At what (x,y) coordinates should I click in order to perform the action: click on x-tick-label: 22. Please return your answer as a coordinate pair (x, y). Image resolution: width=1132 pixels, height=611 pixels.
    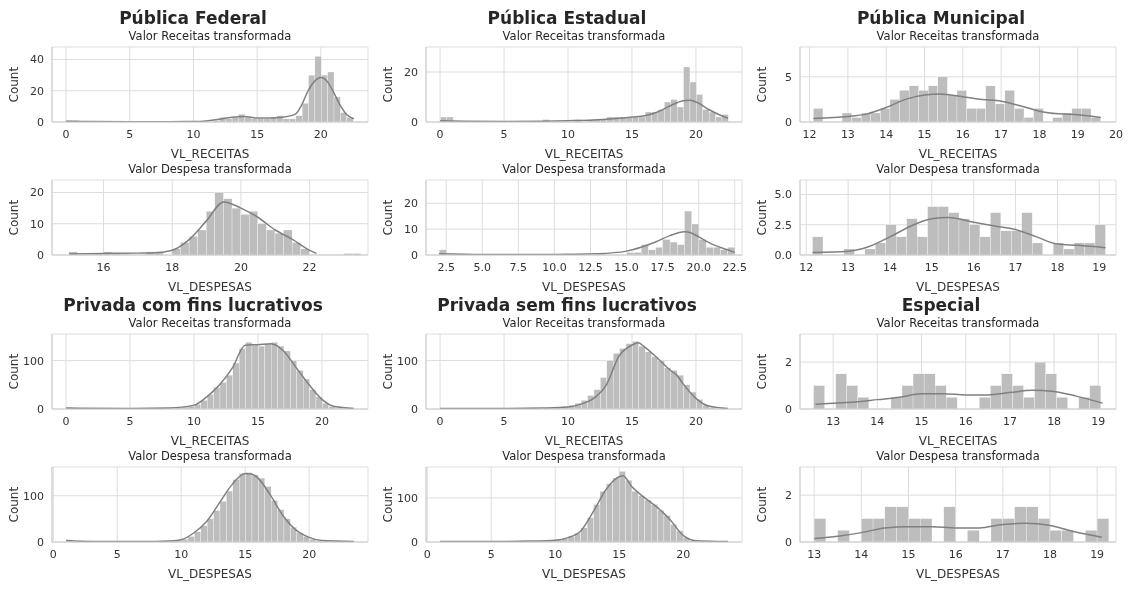
    Looking at the image, I should click on (309, 267).